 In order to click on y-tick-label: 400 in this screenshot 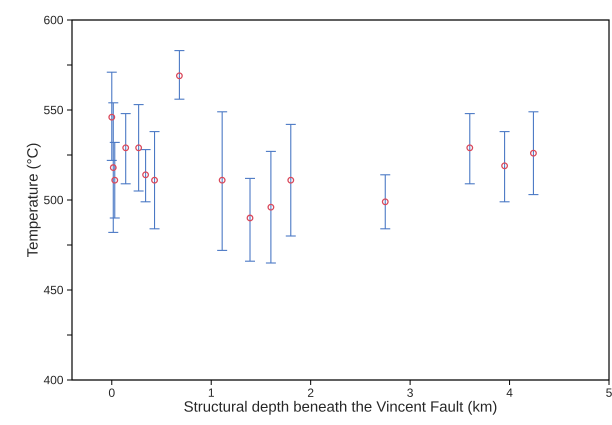, I will do `click(54, 380)`.